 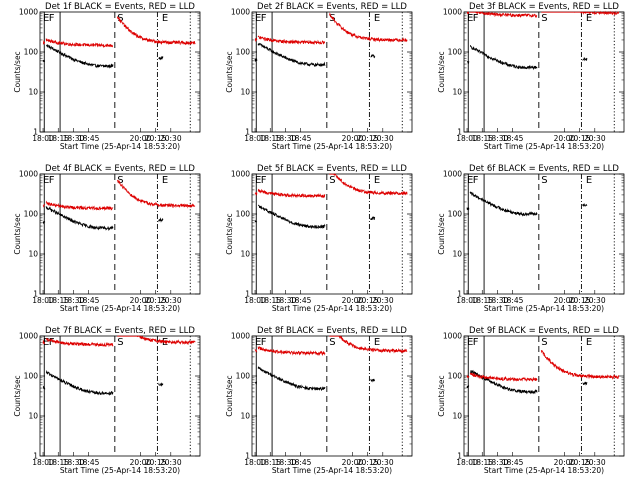 What do you see at coordinates (332, 331) in the screenshot?
I see `panel-title: Det 8f BLACK = Events, RED = LLD` at bounding box center [332, 331].